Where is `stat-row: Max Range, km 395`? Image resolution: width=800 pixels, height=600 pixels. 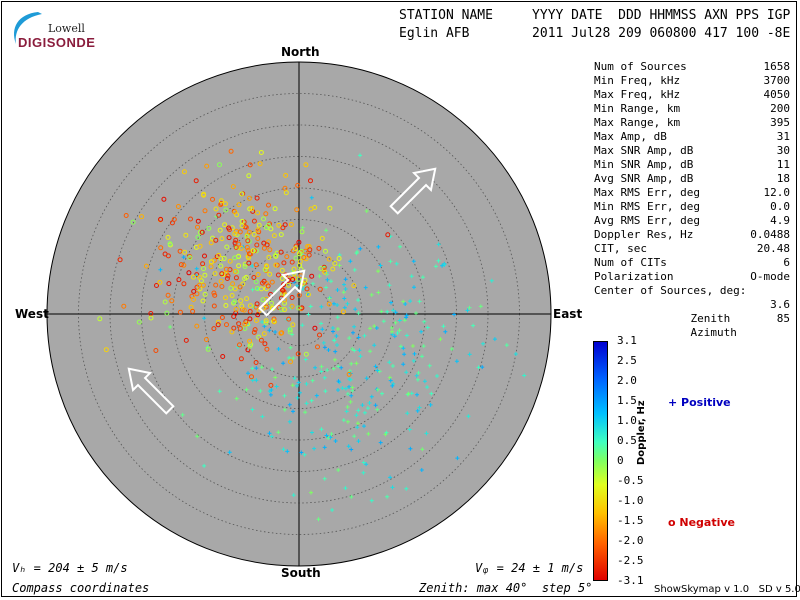 stat-row: Max Range, km 395 is located at coordinates (694, 123).